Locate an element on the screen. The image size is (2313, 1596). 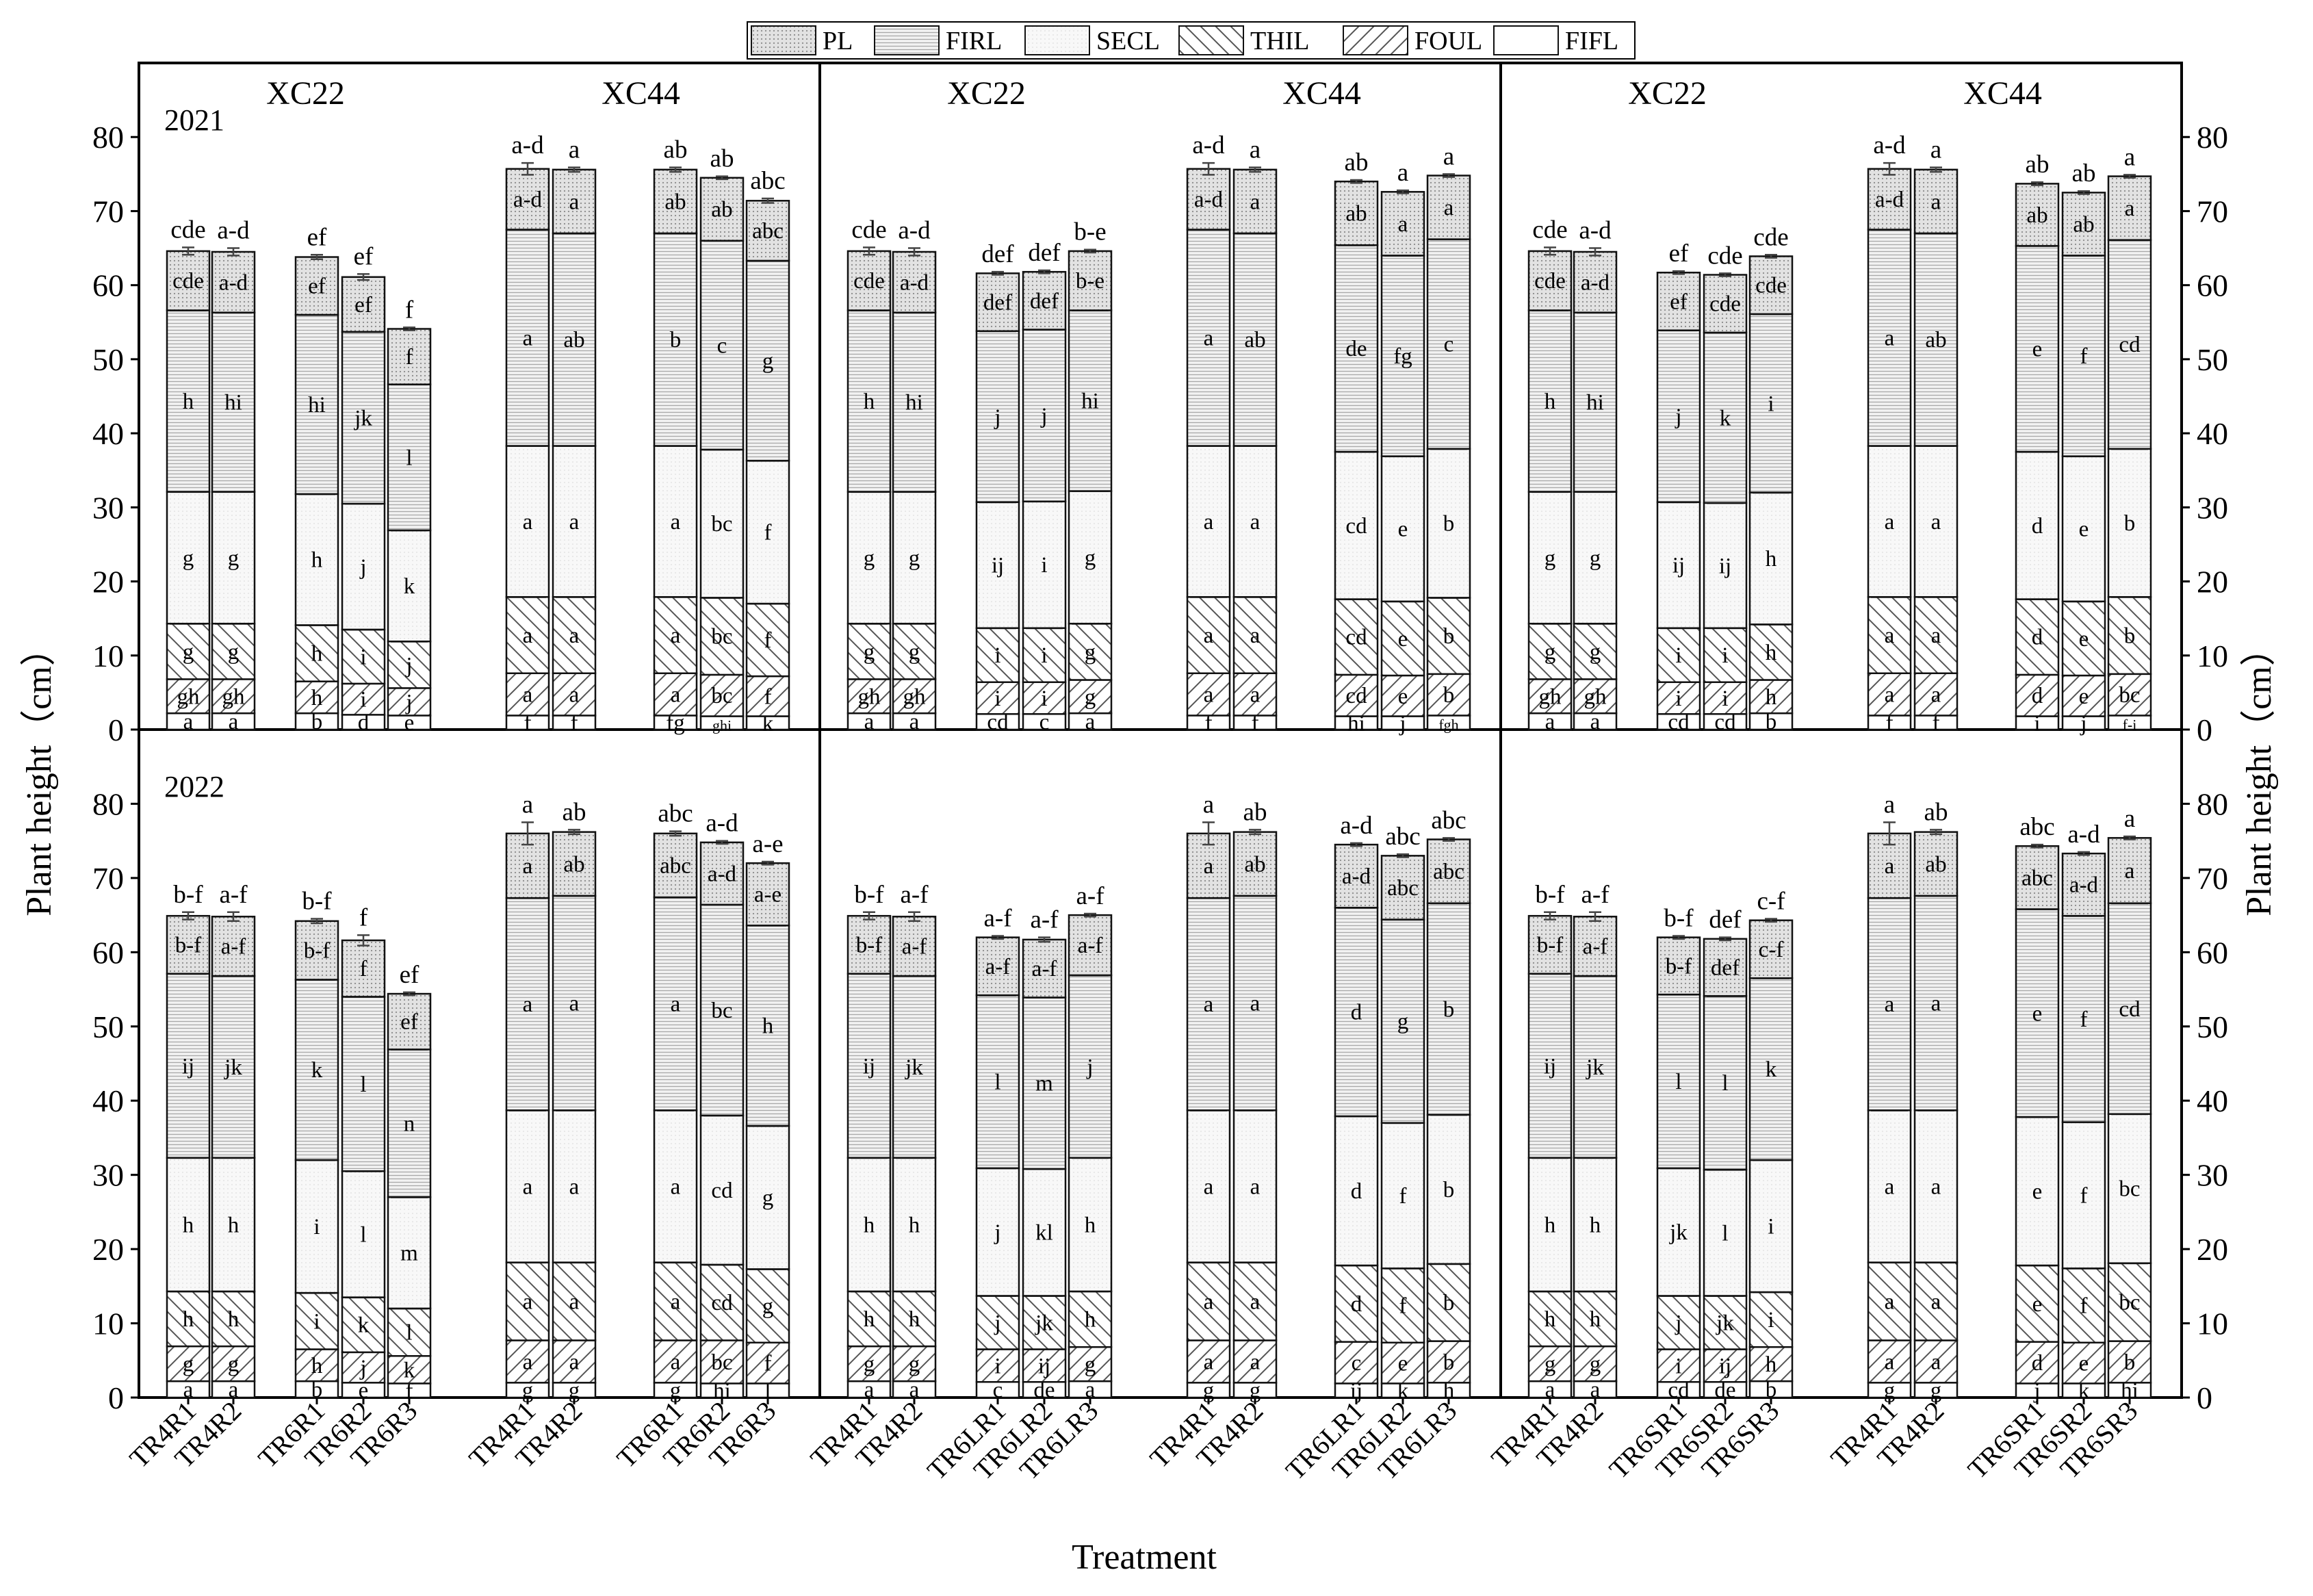
significance-letter: gh is located at coordinates (234, 697).